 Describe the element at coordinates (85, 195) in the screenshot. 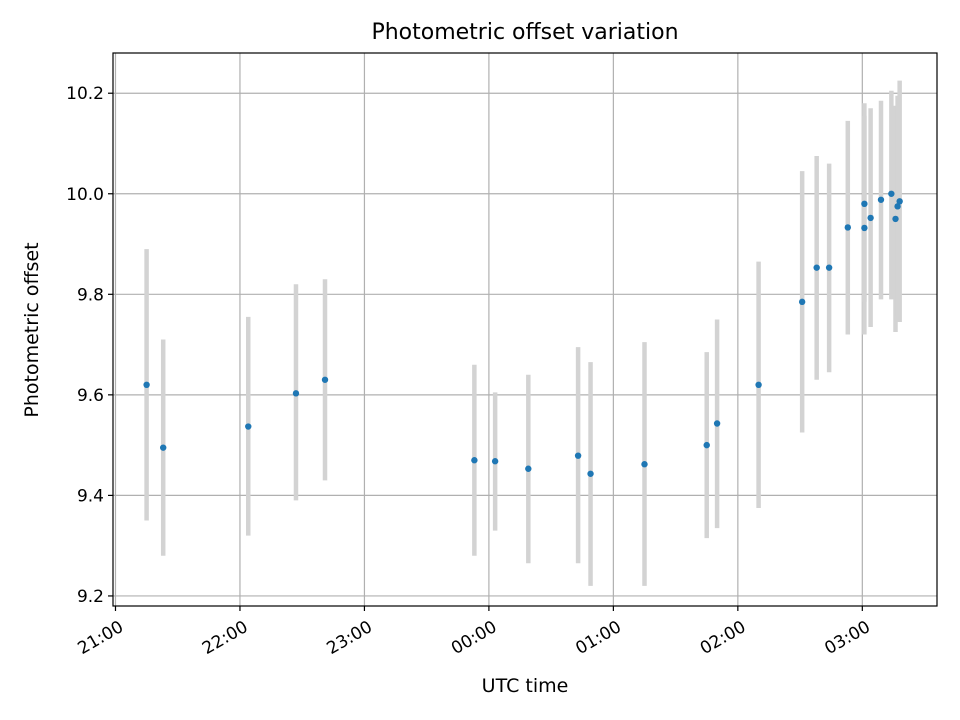

I see `y-tick-label: 10.0` at that location.